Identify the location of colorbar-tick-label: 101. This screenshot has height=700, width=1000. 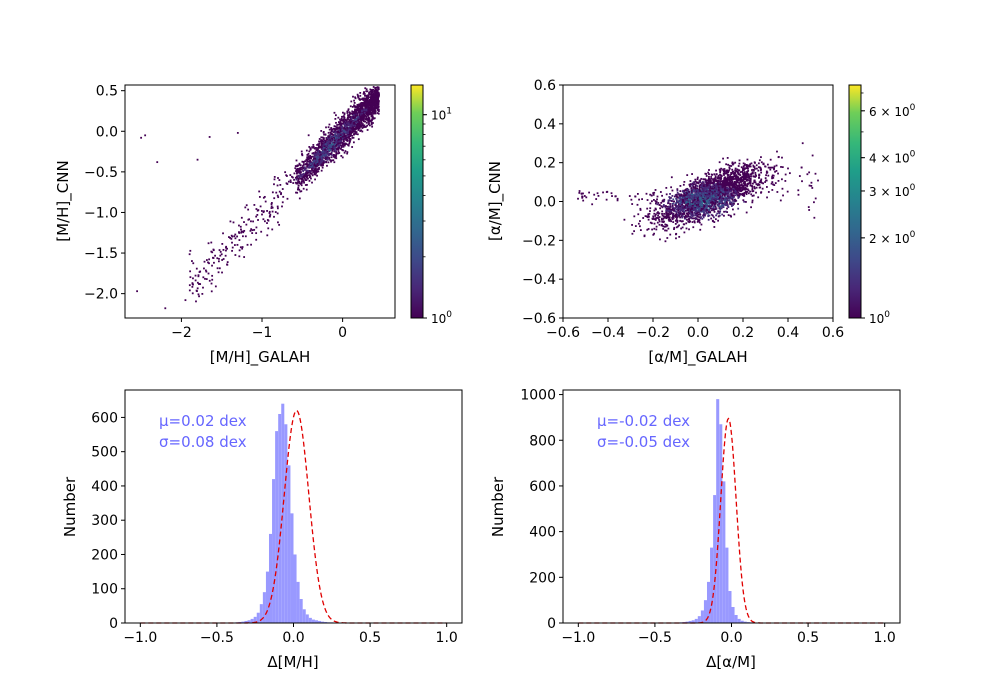
(441, 115).